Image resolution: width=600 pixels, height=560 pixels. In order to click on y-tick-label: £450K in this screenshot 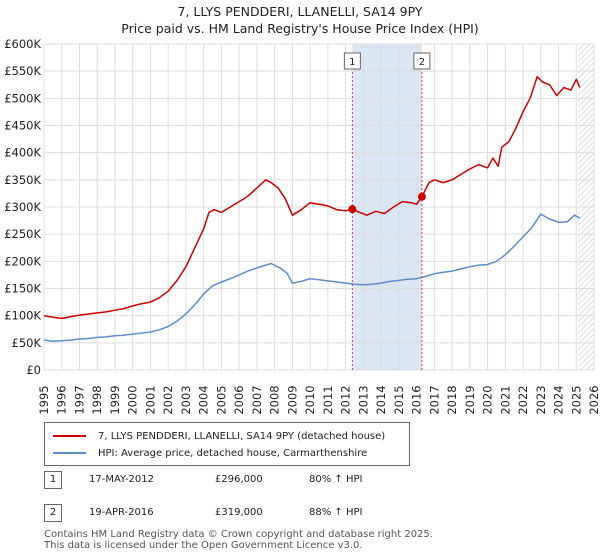, I will do `click(22, 126)`.